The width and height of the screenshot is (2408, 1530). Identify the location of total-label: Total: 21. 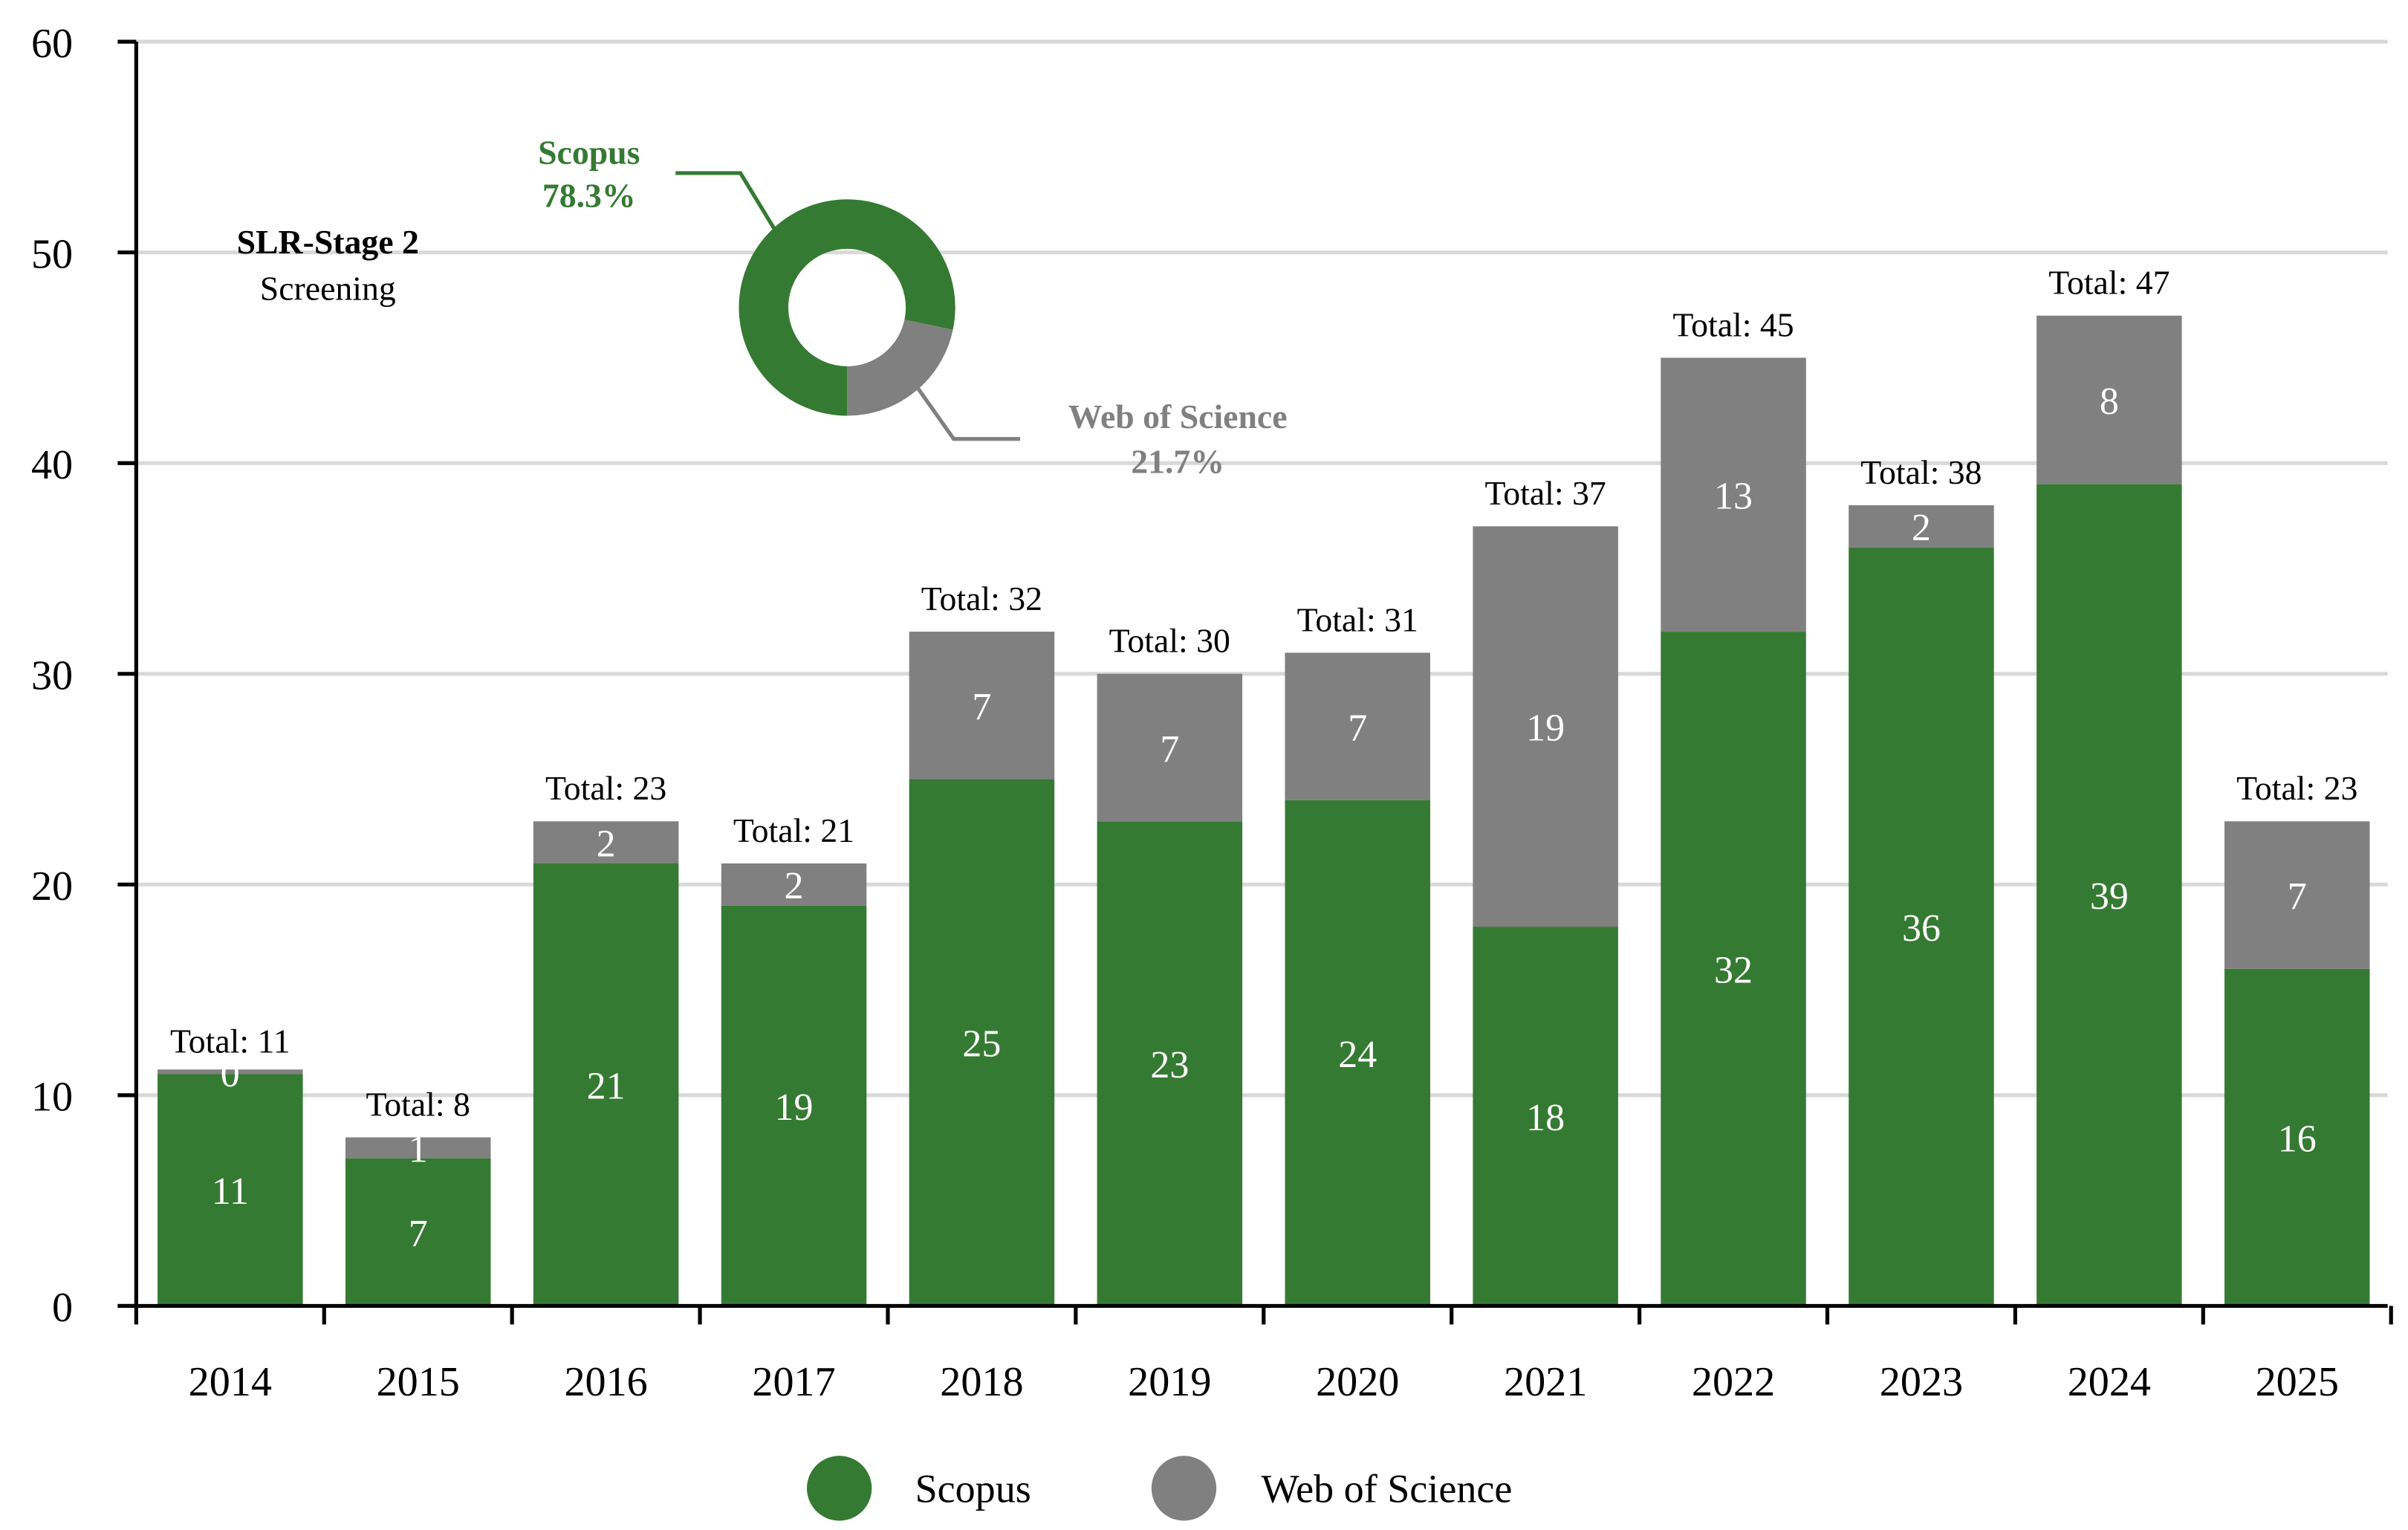
(793, 830).